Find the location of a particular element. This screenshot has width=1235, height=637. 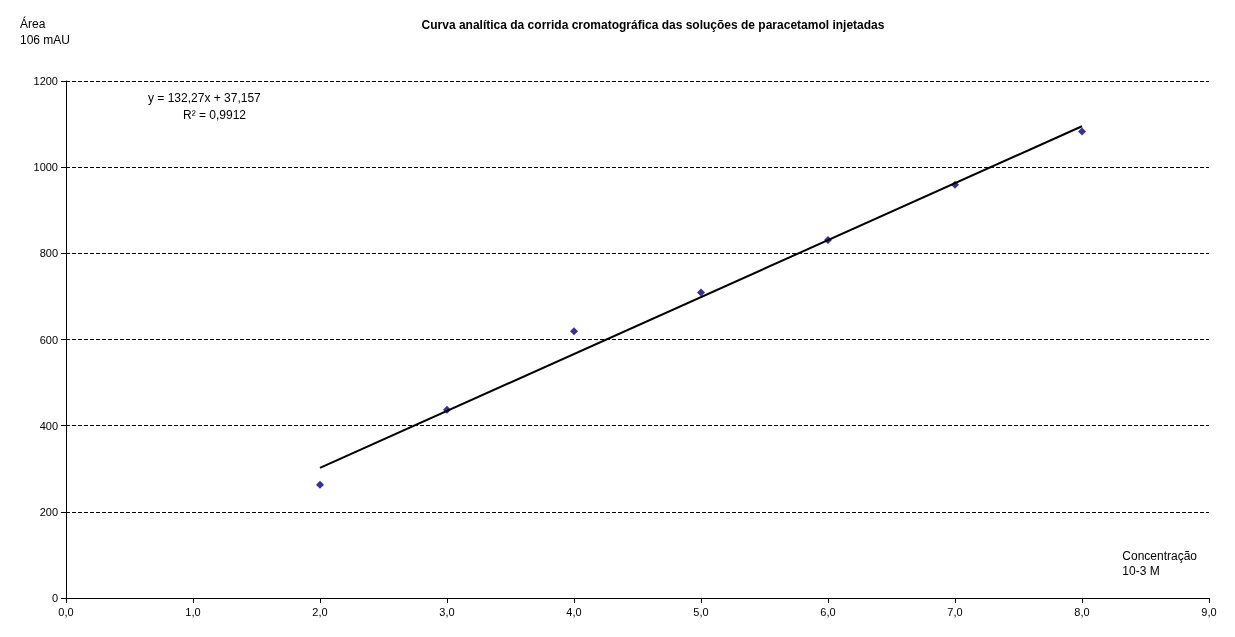

y-tick-label: 800 is located at coordinates (48, 253).